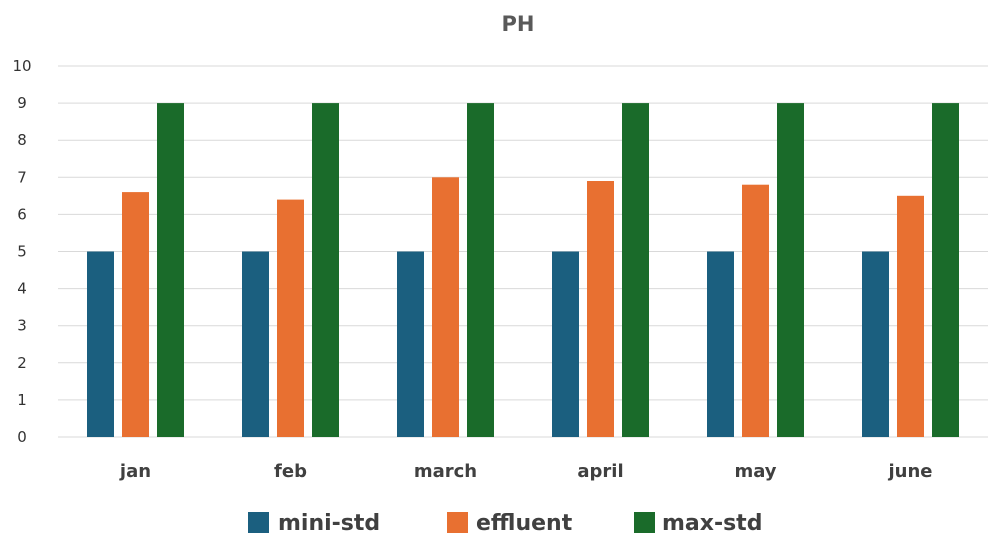  Describe the element at coordinates (524, 523) in the screenshot. I see `legend-label-effluent: effluent` at that location.